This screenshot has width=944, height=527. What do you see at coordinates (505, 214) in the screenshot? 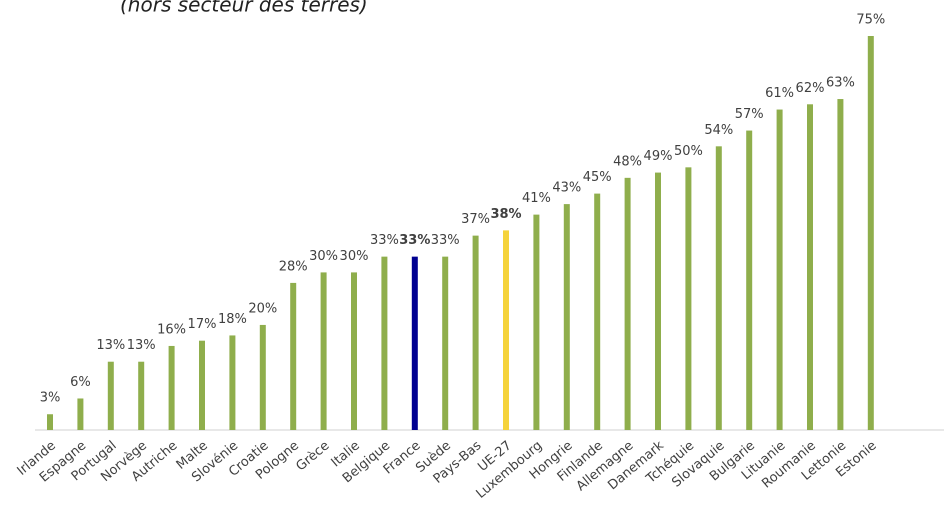
I see `value-label: 38%` at bounding box center [505, 214].